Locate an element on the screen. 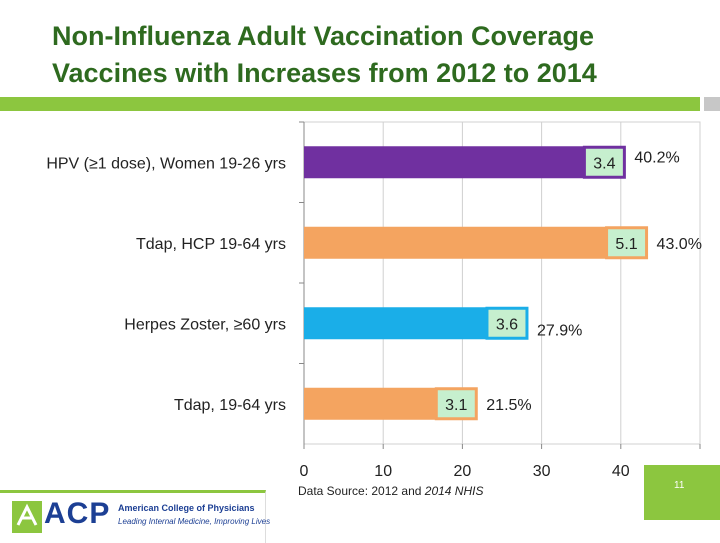 The height and width of the screenshot is (543, 720). value-label: 21.5% is located at coordinates (508, 405).